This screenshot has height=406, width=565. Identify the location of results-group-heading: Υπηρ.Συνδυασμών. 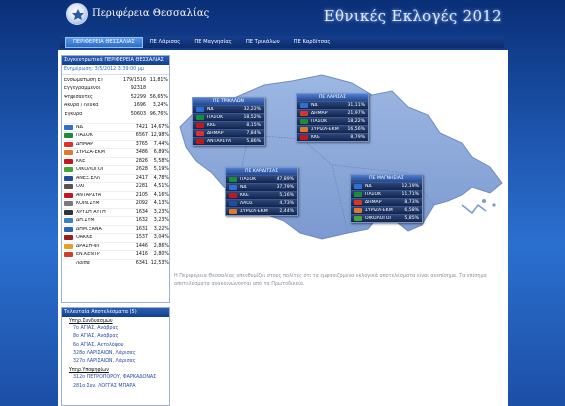
(91, 321).